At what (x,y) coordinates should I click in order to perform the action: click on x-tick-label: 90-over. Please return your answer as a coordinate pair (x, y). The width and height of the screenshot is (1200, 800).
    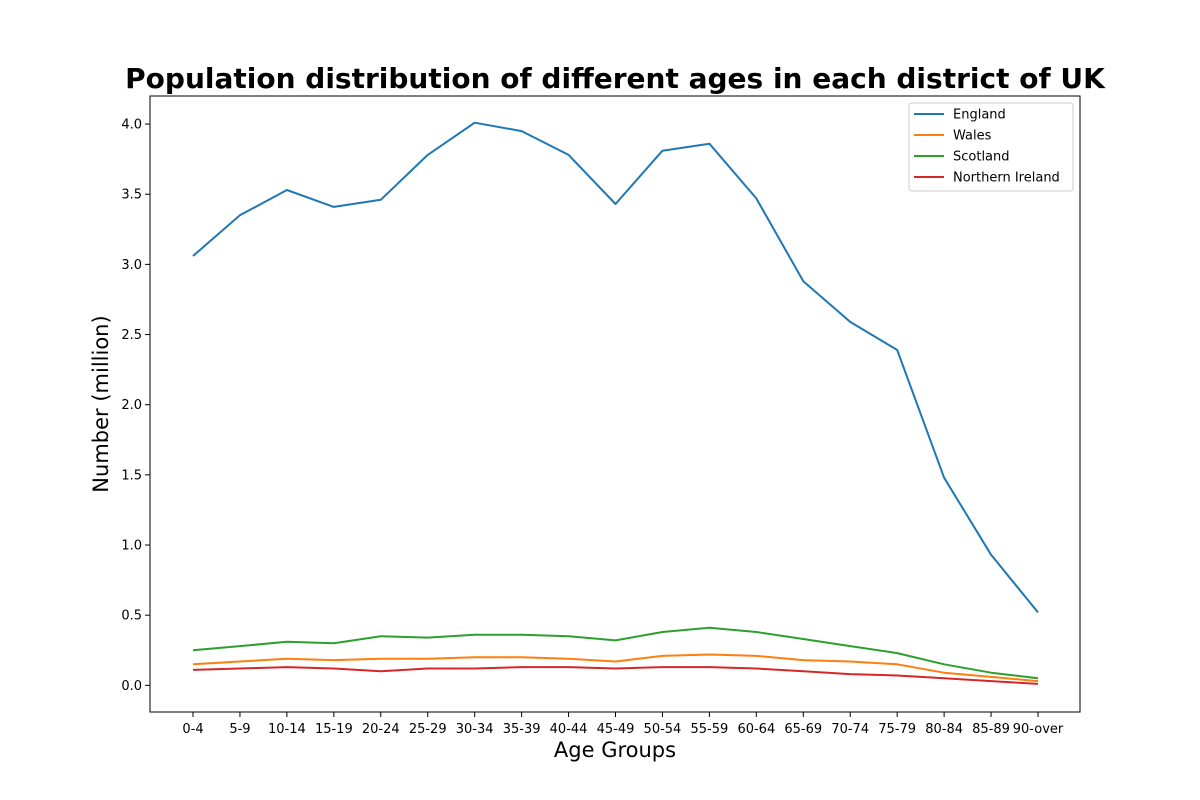
    Looking at the image, I should click on (1038, 729).